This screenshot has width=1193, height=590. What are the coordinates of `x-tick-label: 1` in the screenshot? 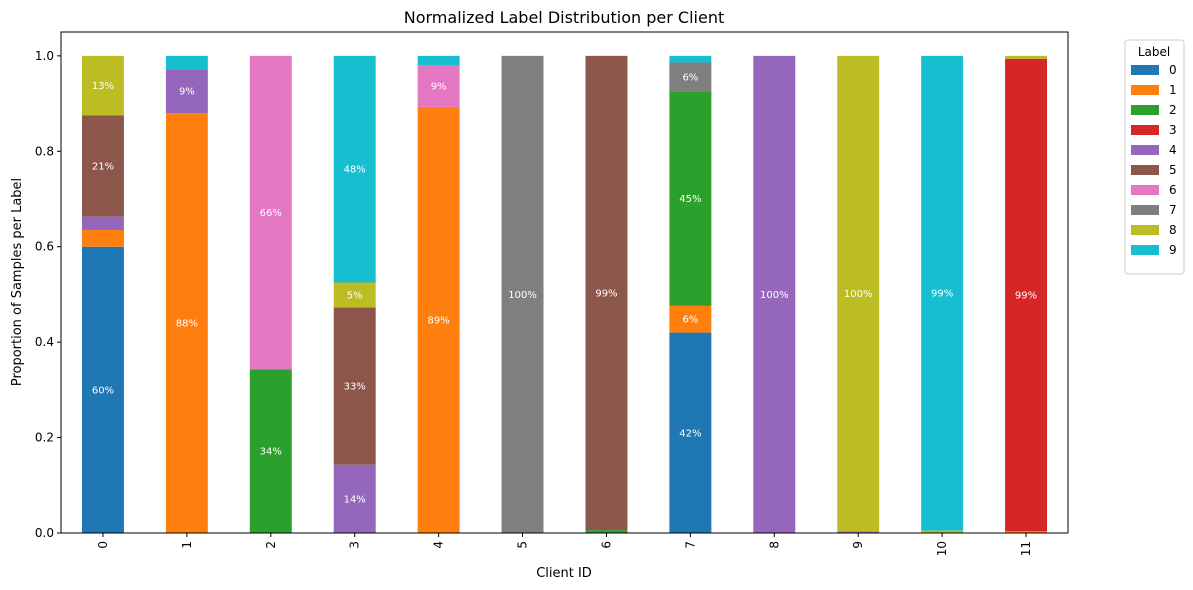 It's located at (187, 545).